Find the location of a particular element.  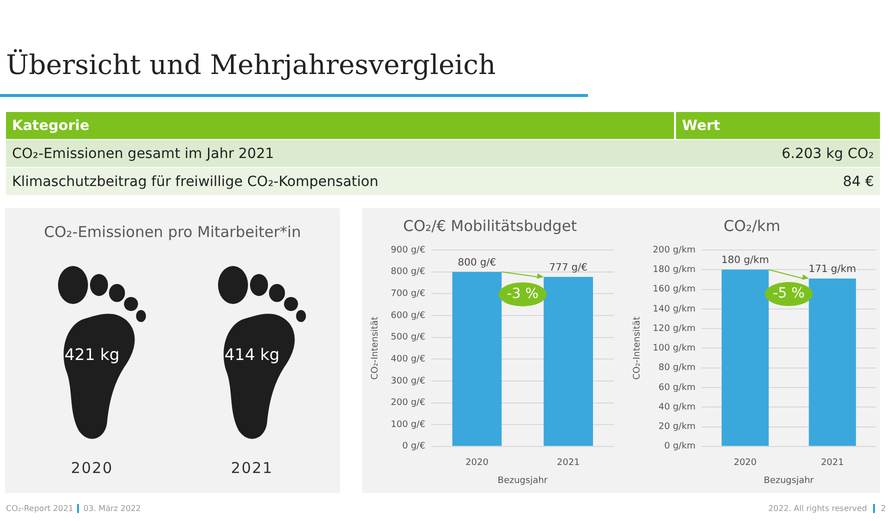

y-tick-label: 160 g/km is located at coordinates (674, 289).